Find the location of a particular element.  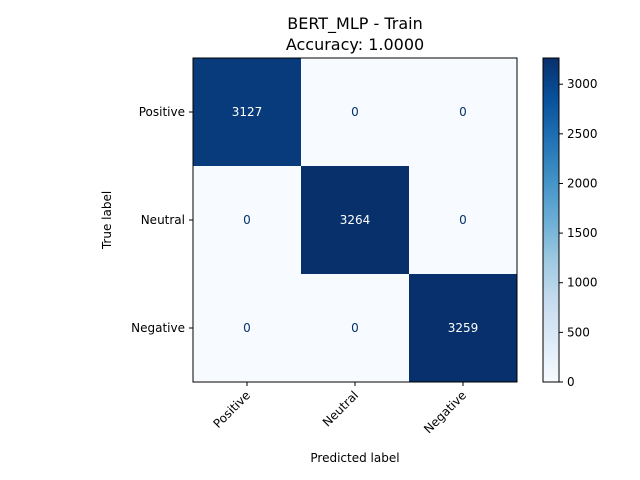

y-tick-label: Neutral is located at coordinates (163, 220).